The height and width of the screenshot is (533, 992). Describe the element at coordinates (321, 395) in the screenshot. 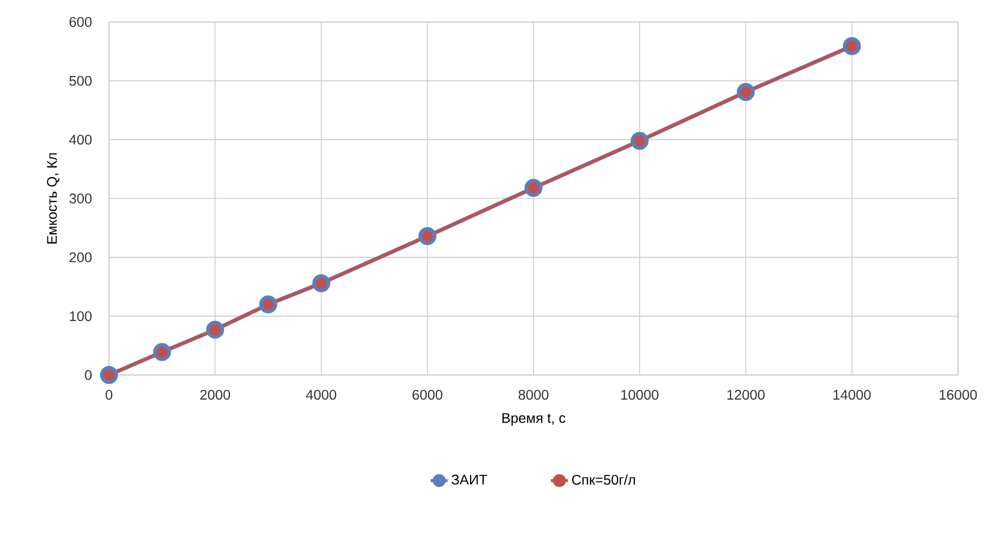

I see `x-tick-label: 4000` at that location.